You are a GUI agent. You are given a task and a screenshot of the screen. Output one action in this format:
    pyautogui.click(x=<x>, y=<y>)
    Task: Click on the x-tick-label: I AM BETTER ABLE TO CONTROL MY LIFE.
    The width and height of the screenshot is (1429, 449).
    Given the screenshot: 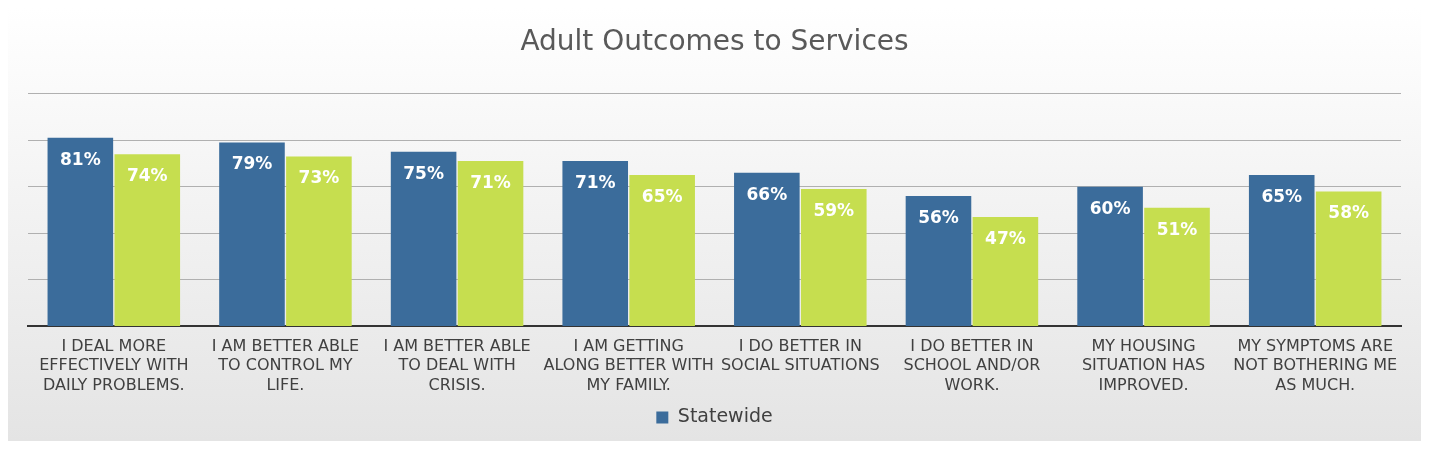 What is the action you would take?
    pyautogui.click(x=285, y=365)
    